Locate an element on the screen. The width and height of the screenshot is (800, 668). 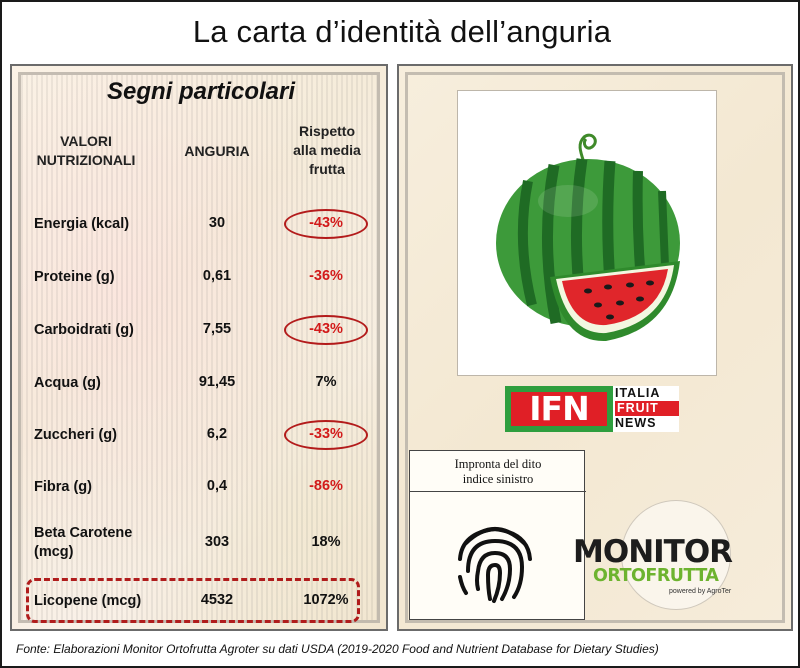
fingerprint-label-line2: indice sinistro is located at coordinates (498, 479).